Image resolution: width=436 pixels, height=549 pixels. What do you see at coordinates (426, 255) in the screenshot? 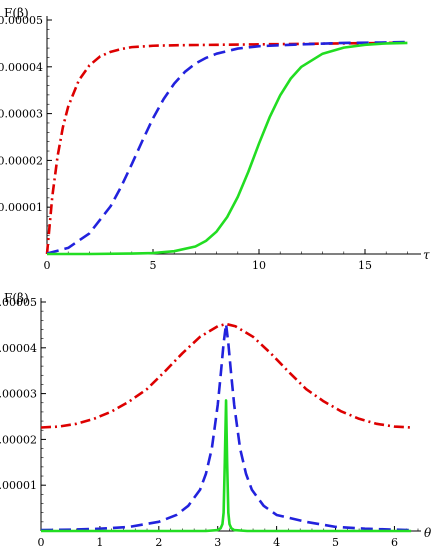
I see `x-axis-label-top: τ` at bounding box center [426, 255].